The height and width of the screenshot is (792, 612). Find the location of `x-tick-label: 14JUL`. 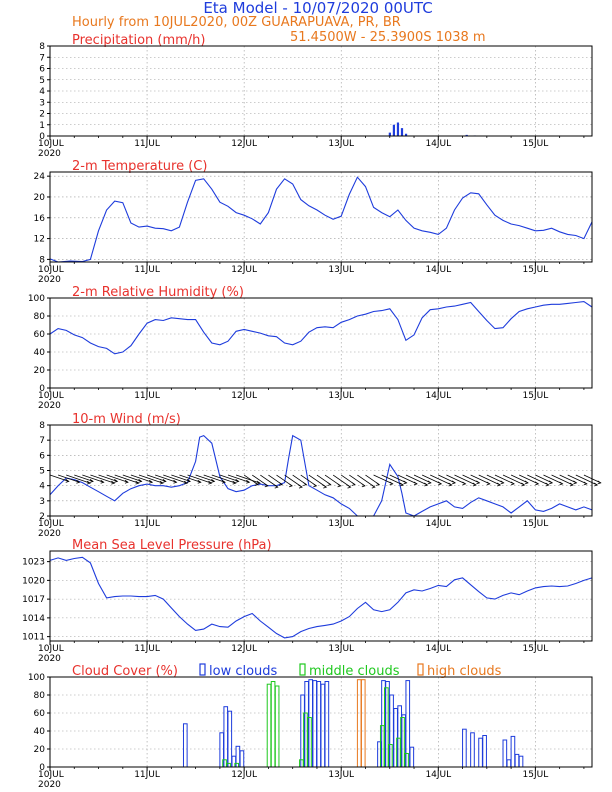

x-tick-label: 14JUL is located at coordinates (438, 775).